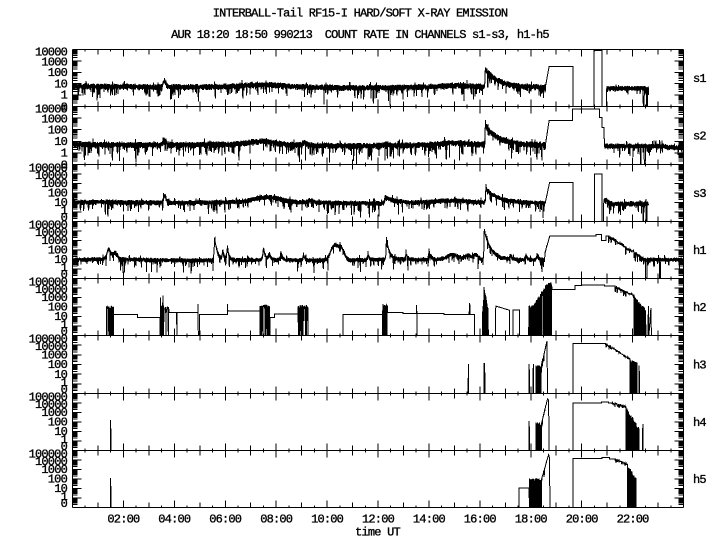 This screenshot has width=720, height=550. I want to click on svg-text: s2, so click(699, 137).